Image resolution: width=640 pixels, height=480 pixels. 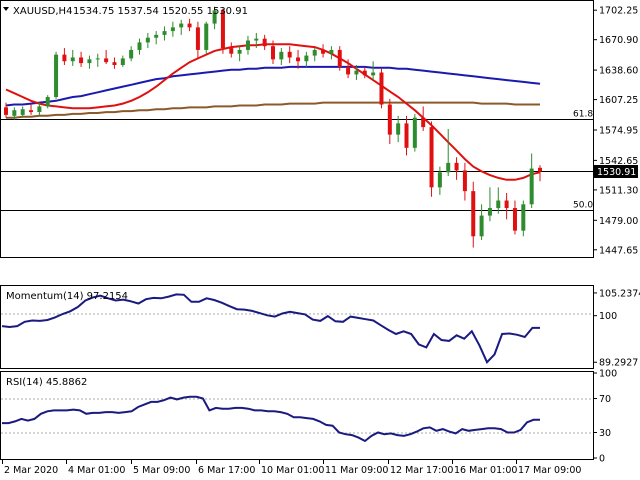 What do you see at coordinates (616, 172) in the screenshot?
I see `current-price-label: 1530.91` at bounding box center [616, 172].